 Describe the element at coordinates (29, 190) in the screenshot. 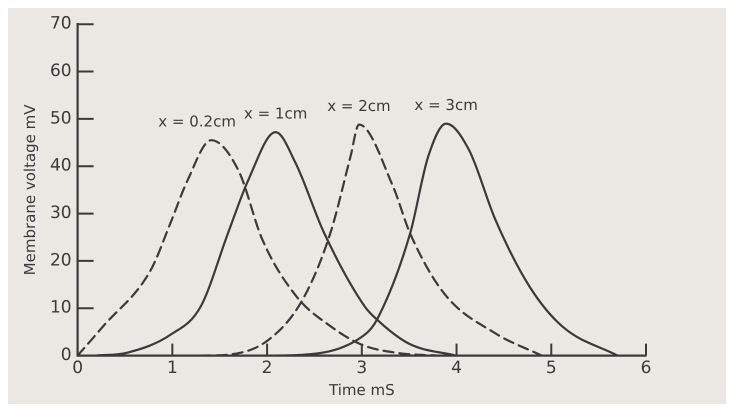

I see `y-axis-title: Membrane voltage mV` at that location.